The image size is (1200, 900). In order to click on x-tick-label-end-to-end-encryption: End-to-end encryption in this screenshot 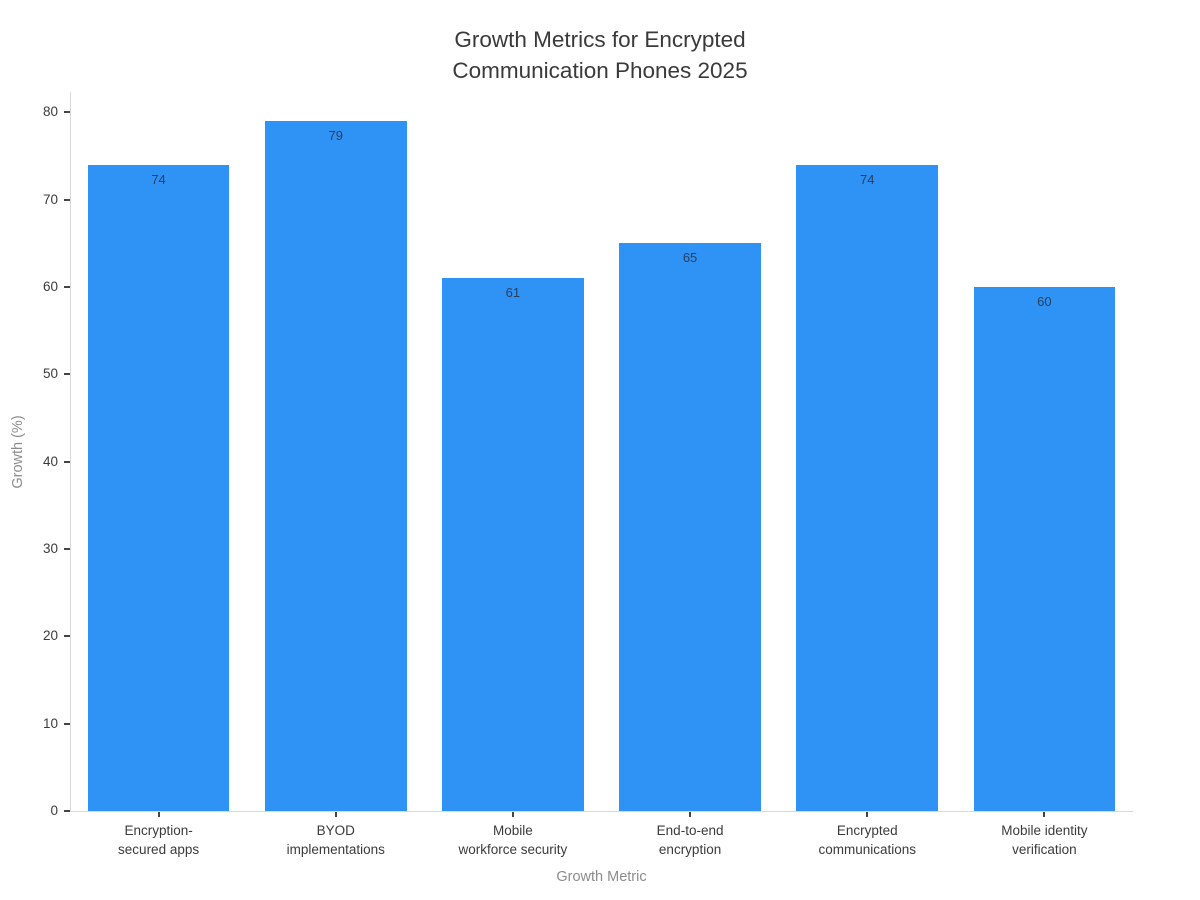, I will do `click(690, 840)`.